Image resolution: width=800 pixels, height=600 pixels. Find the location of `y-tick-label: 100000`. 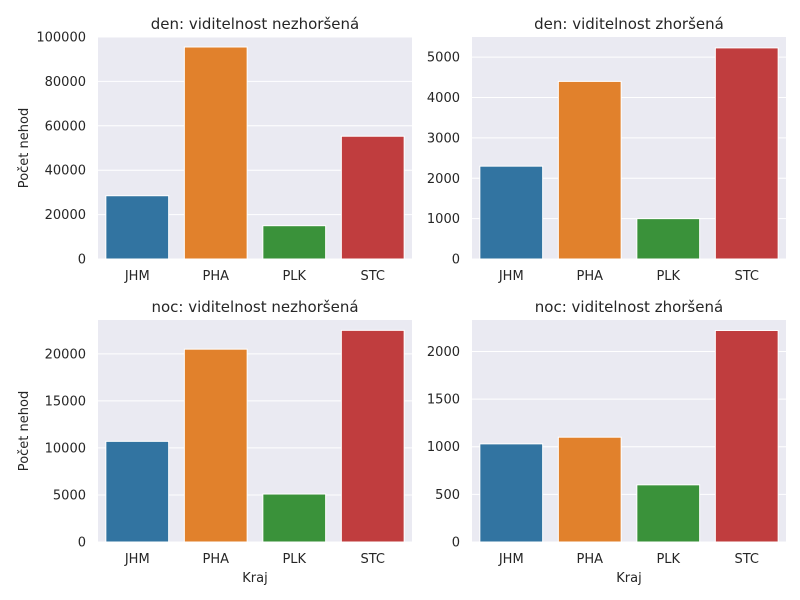

y-tick-label: 100000 is located at coordinates (61, 38).